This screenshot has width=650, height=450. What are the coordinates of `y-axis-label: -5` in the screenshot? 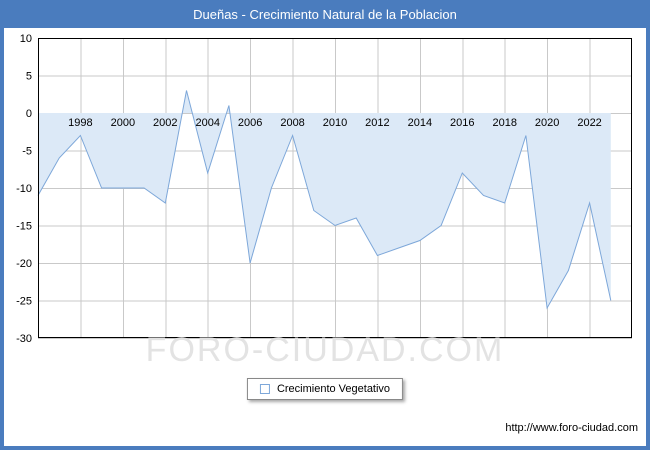 It's located at (27, 152).